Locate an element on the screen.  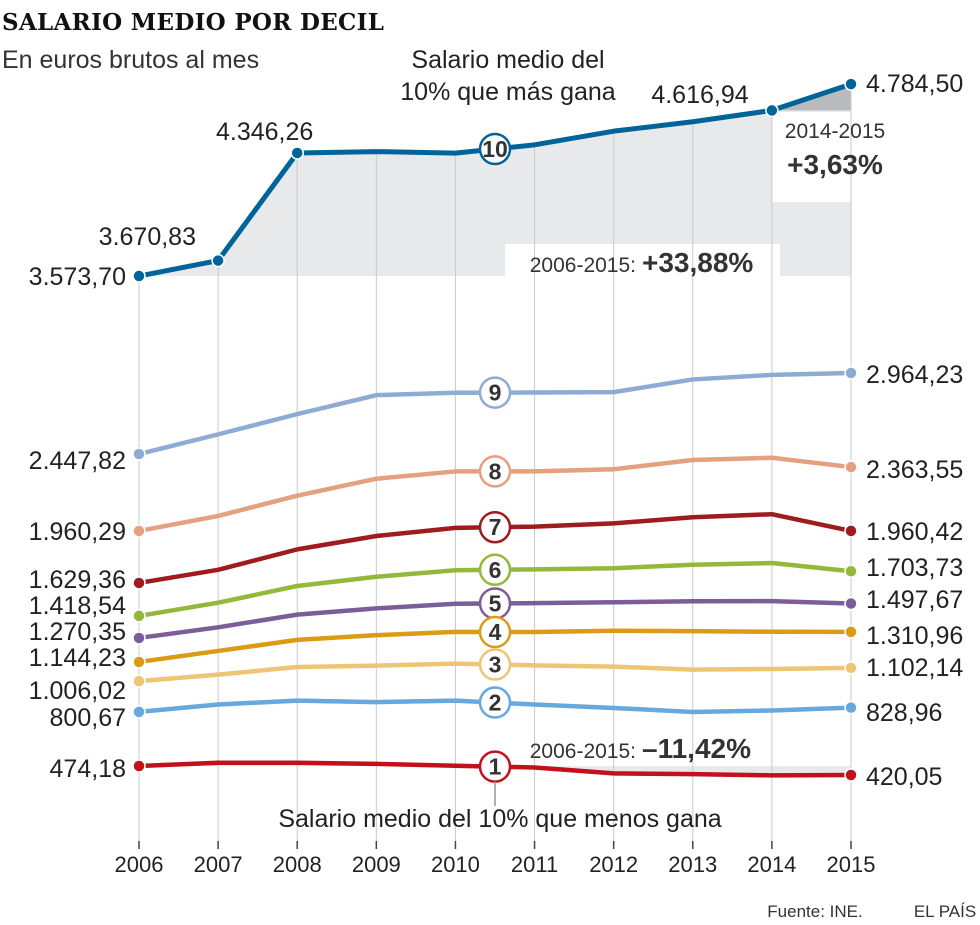
start-value-label-decile-1: 474,18 is located at coordinates (88, 769).